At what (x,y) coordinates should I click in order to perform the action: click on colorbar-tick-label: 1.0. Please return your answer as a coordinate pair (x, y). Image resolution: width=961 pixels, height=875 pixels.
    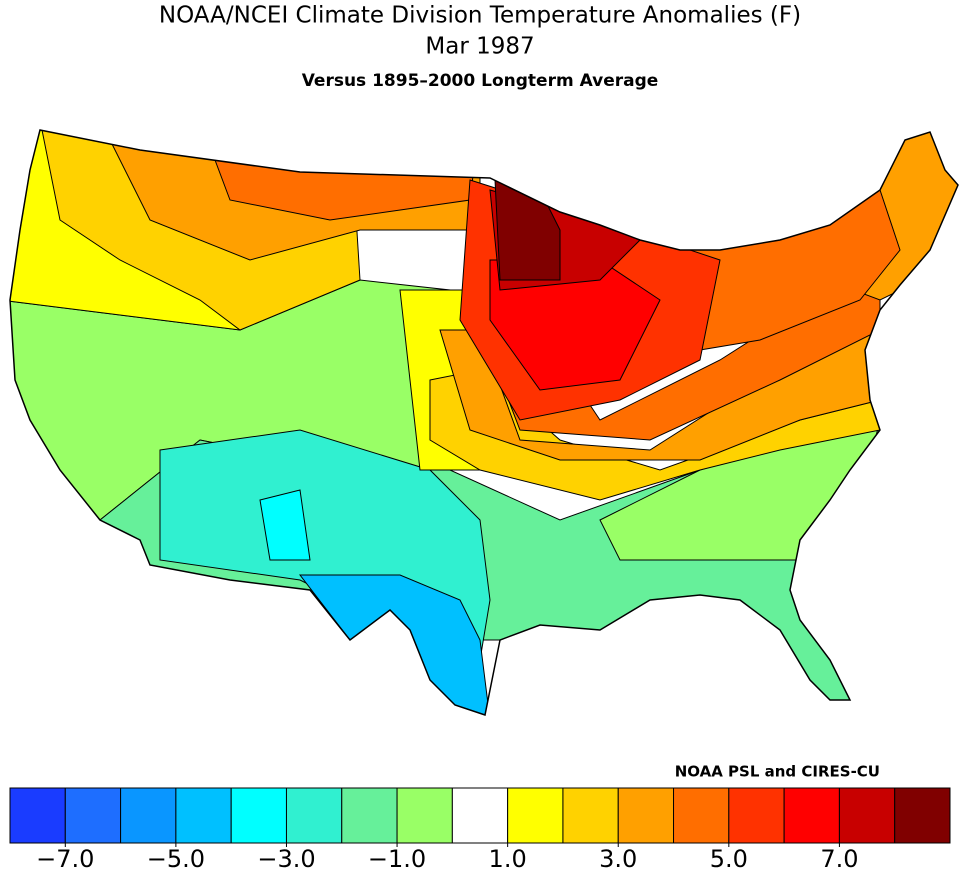
    Looking at the image, I should click on (508, 859).